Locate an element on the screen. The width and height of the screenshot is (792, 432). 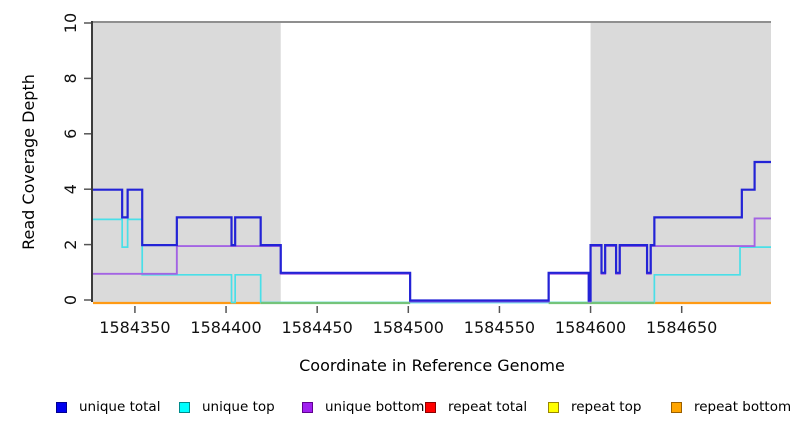
y-tick-label: 0 is located at coordinates (70, 300).